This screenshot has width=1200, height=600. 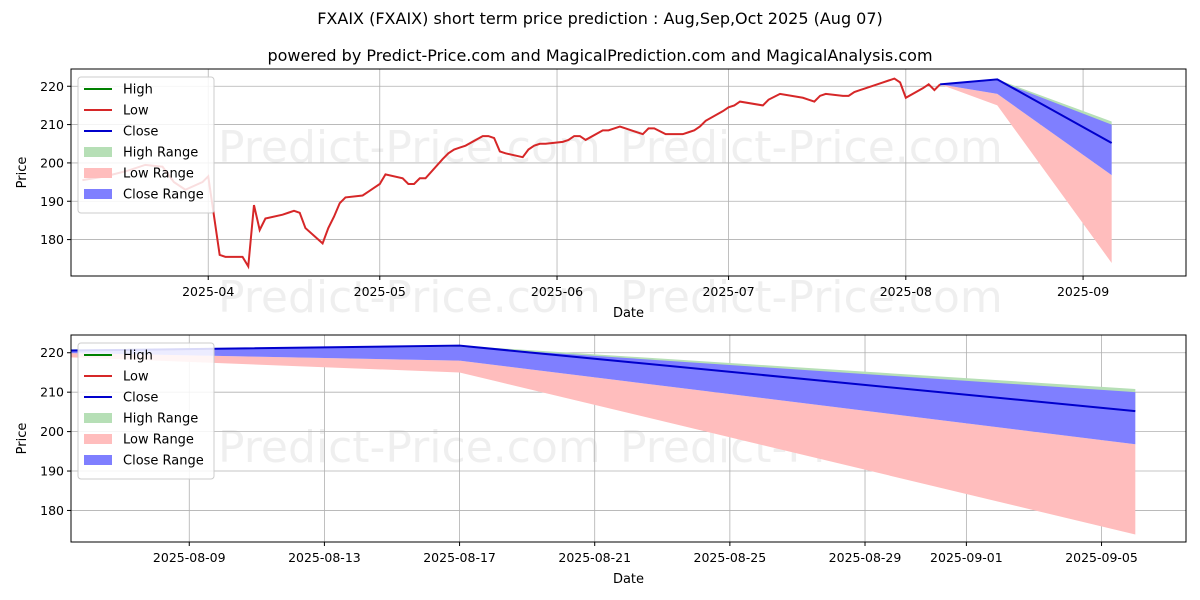 What do you see at coordinates (1026, 111) in the screenshot?
I see `close-forecast-line` at bounding box center [1026, 111].